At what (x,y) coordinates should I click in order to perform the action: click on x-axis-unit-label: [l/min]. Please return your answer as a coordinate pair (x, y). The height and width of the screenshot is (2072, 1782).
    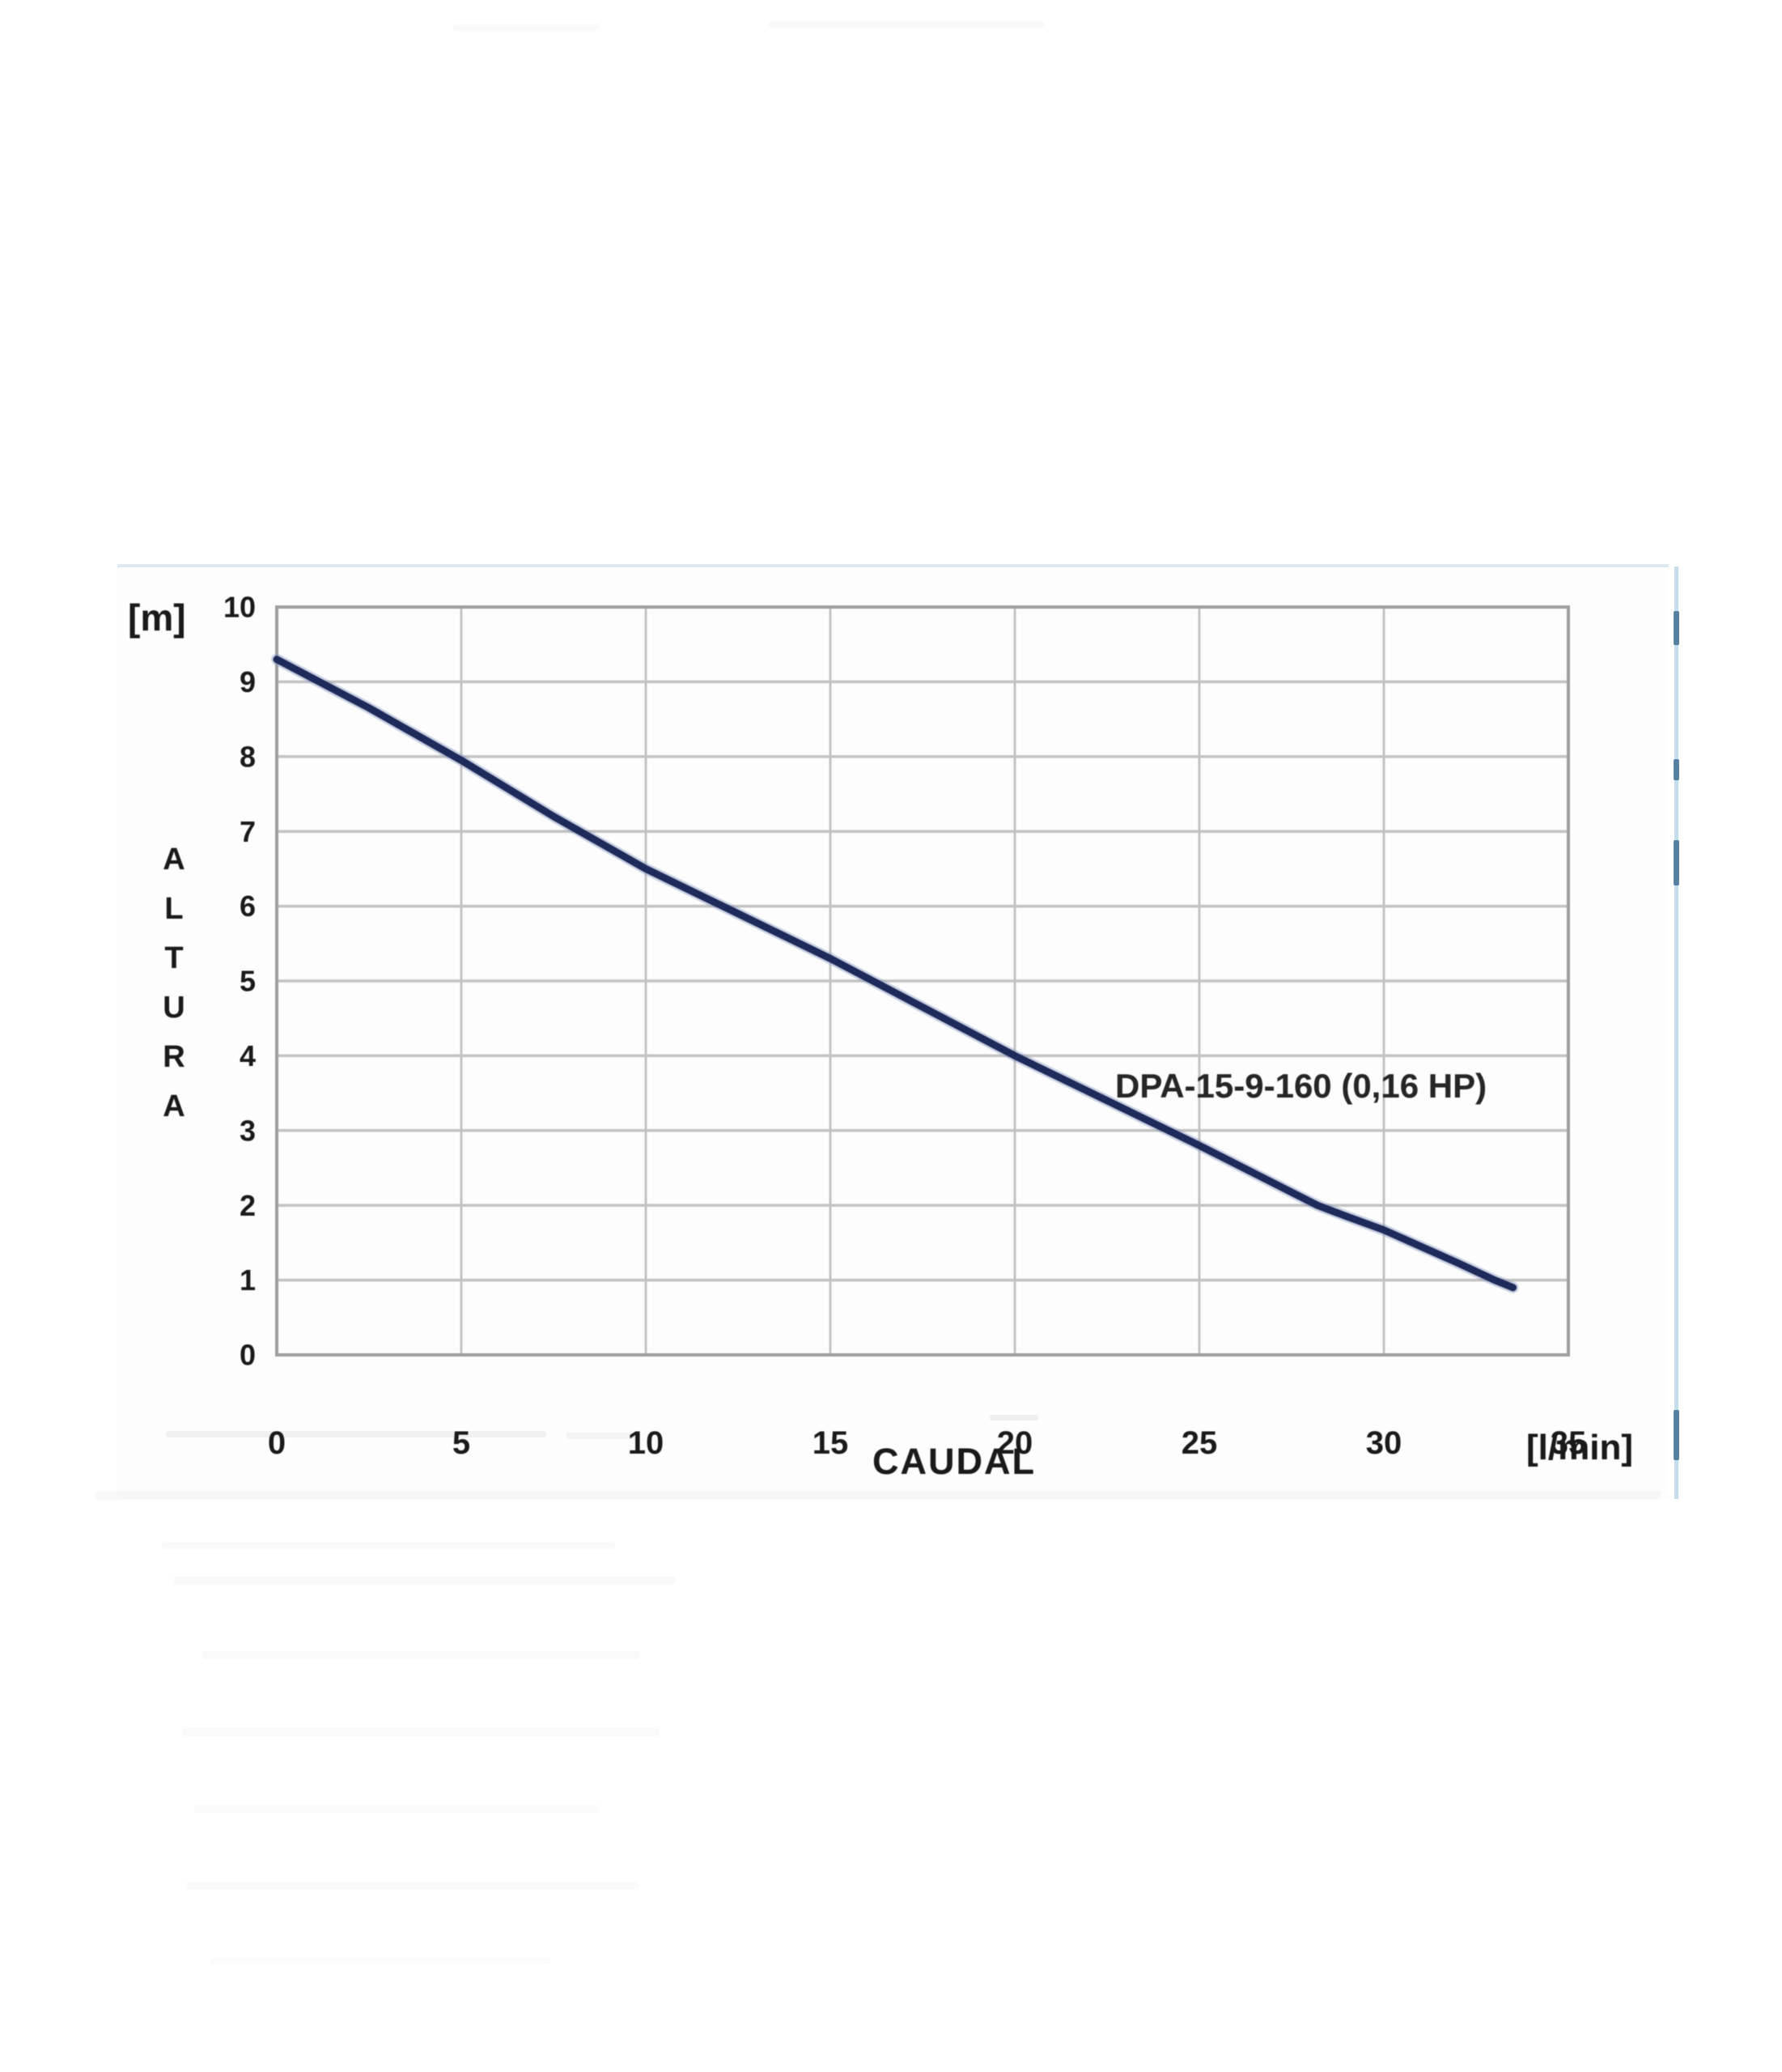
    Looking at the image, I should click on (1579, 1447).